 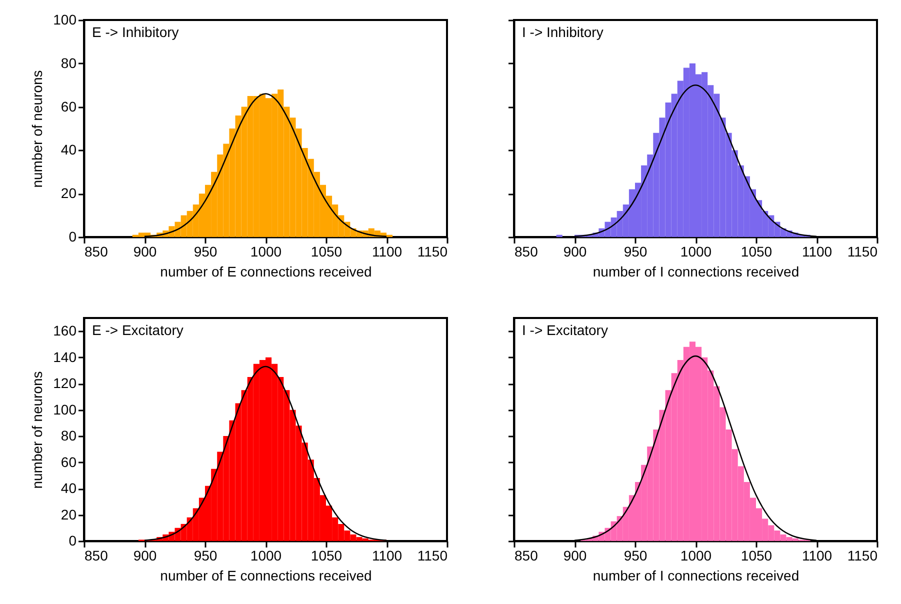 What do you see at coordinates (65, 356) in the screenshot?
I see `y-tick-label: 140` at bounding box center [65, 356].